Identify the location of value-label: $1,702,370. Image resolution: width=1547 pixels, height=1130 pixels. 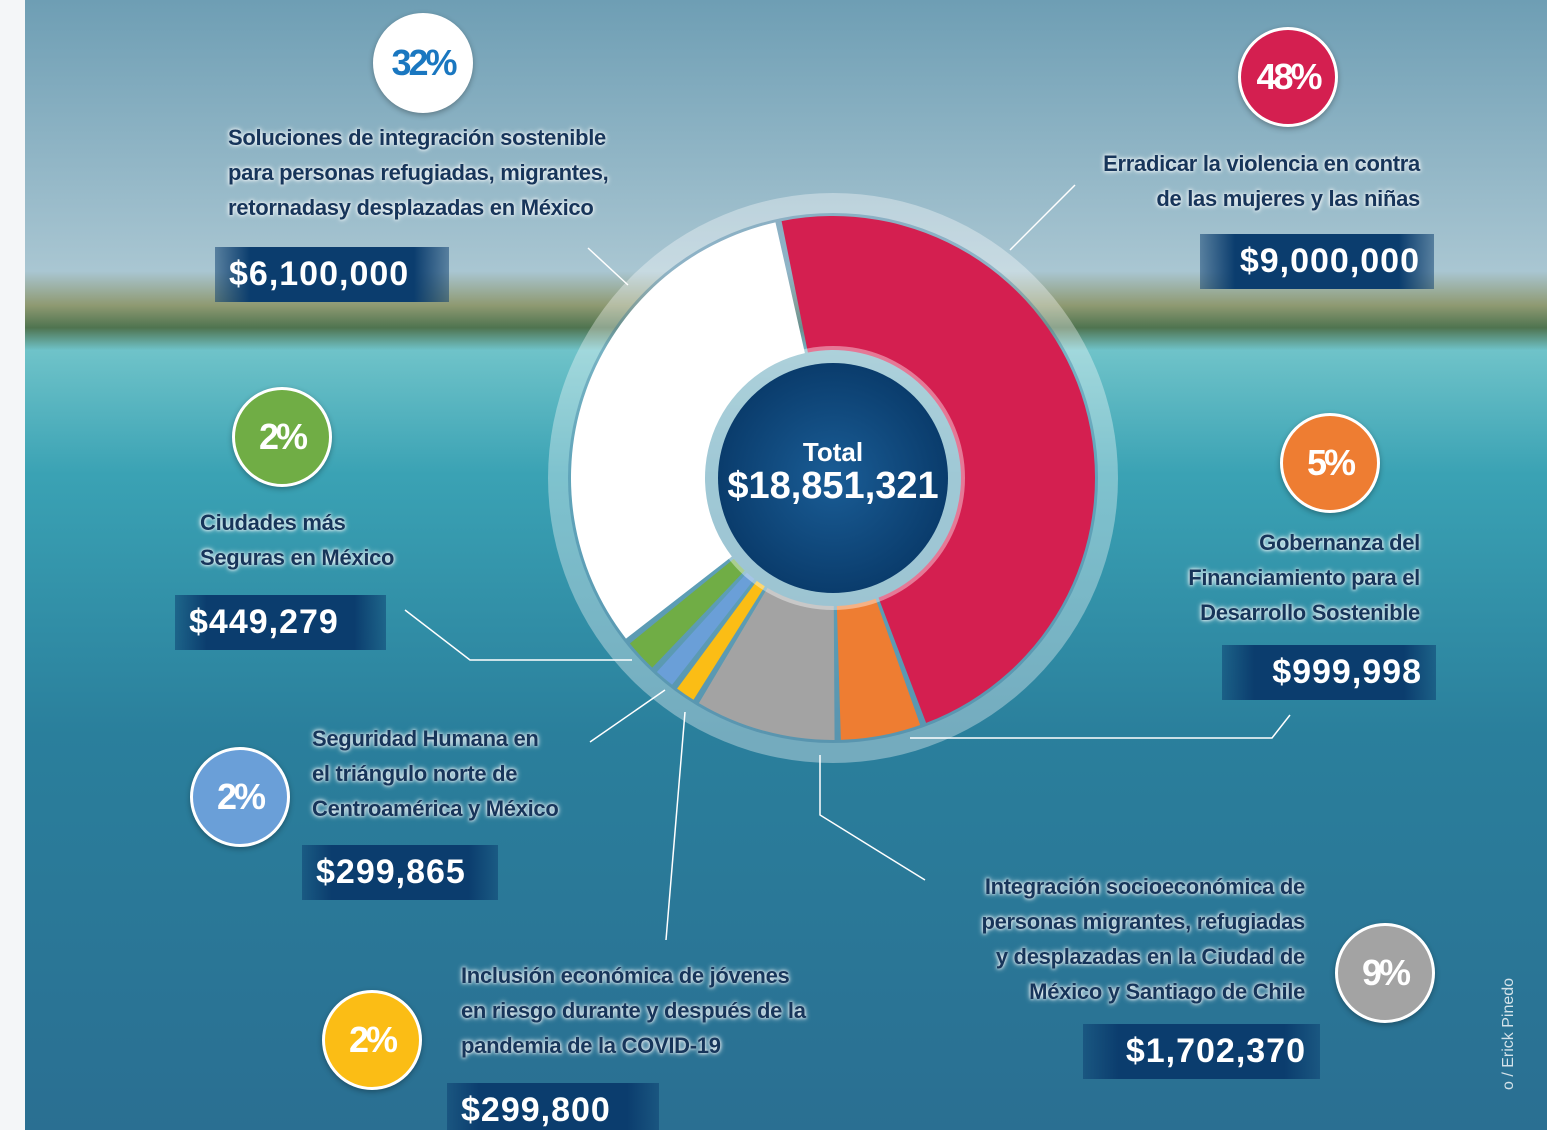
(1201, 1051).